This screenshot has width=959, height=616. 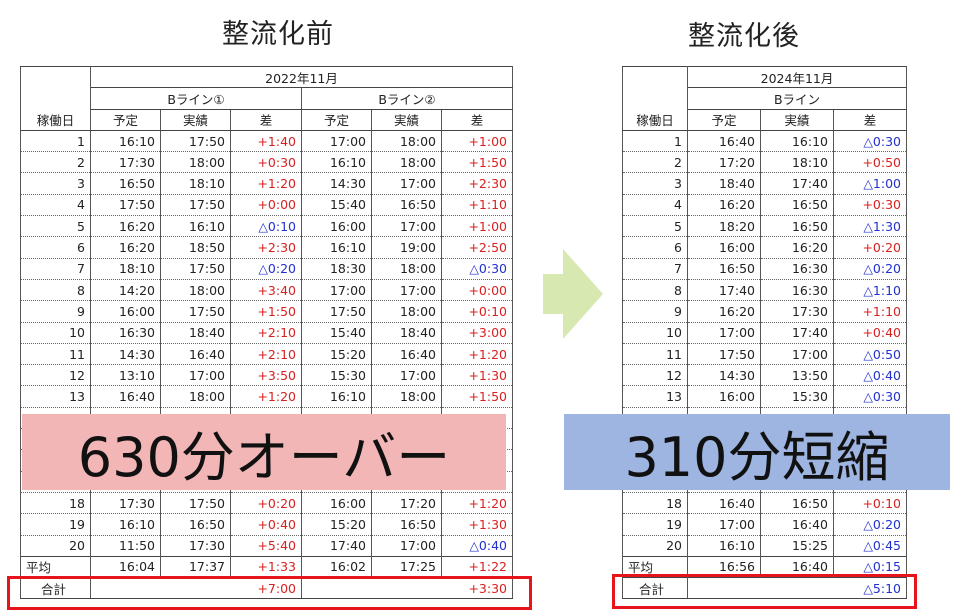 I want to click on table-row: 20 16:10 15:25 △0:45, so click(x=764, y=546).